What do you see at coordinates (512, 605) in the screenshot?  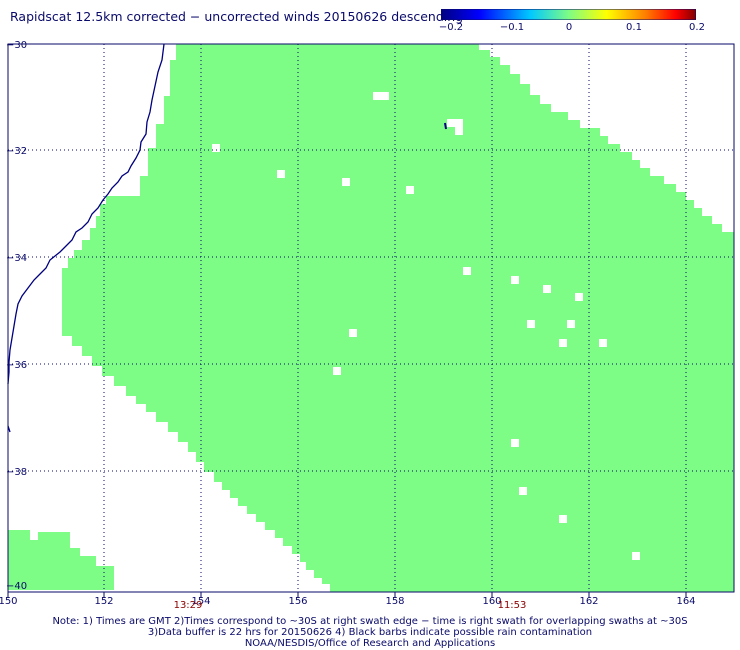 I see `swath-time-2: 11:53` at bounding box center [512, 605].